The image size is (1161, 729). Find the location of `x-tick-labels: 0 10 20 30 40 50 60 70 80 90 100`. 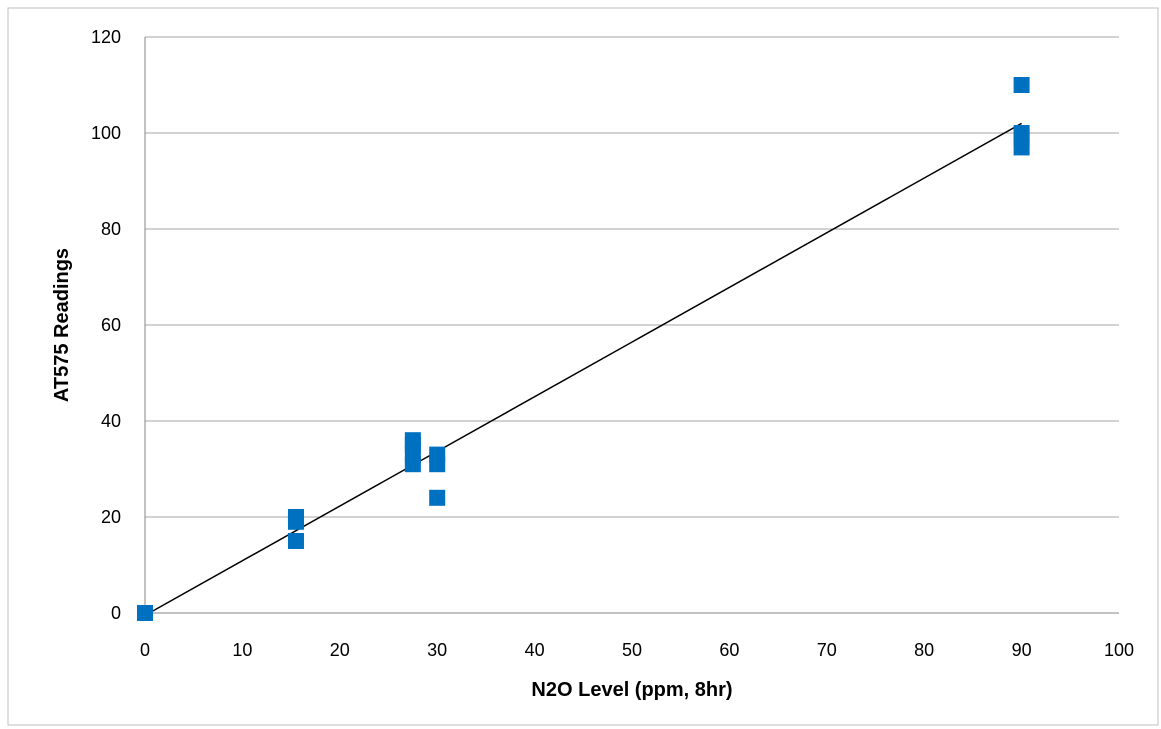

x-tick-labels: 0 10 20 30 40 50 60 70 80 90 100 is located at coordinates (637, 650).